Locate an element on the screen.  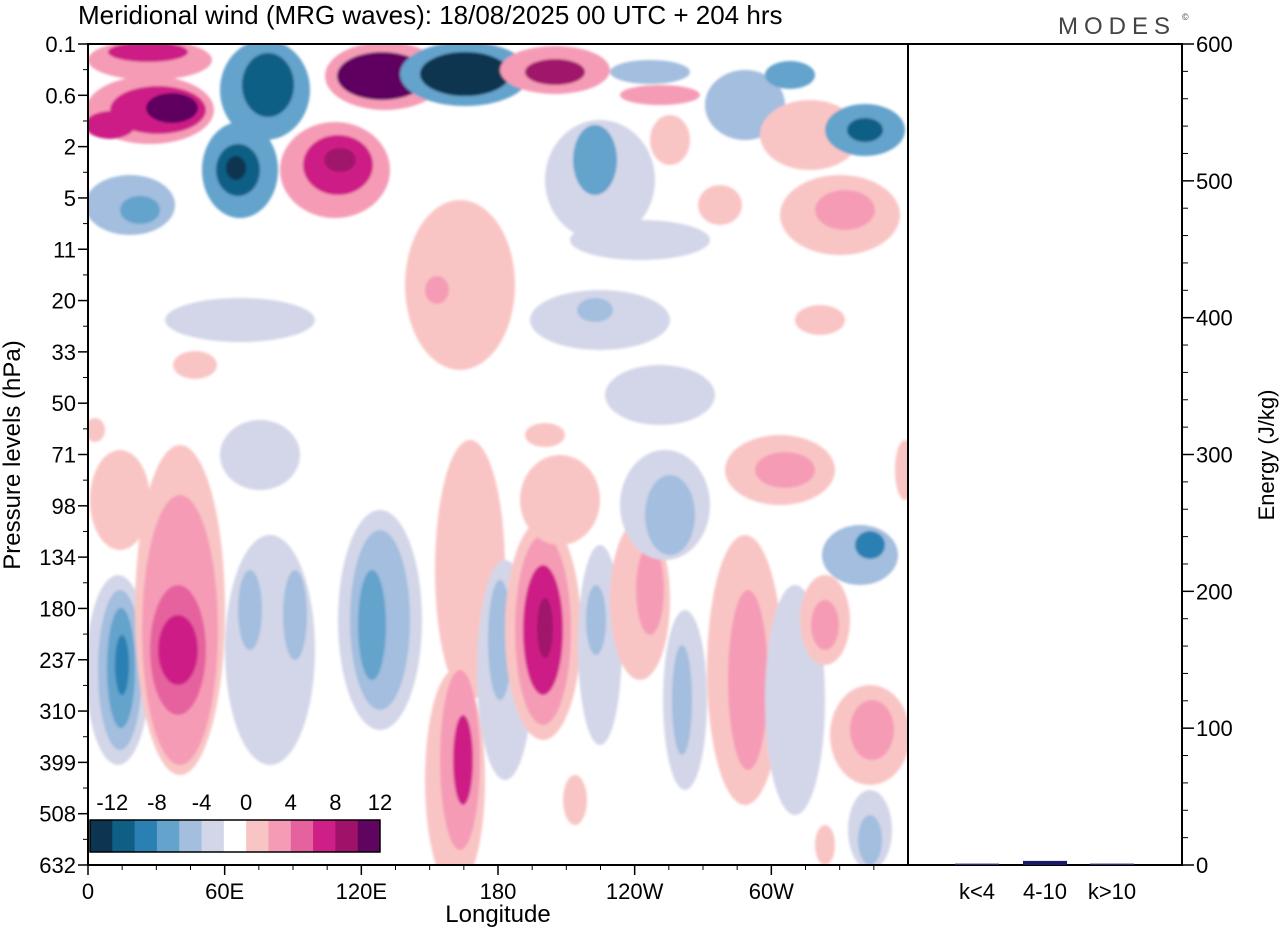
colorbar-tick-label: -8 is located at coordinates (157, 802).